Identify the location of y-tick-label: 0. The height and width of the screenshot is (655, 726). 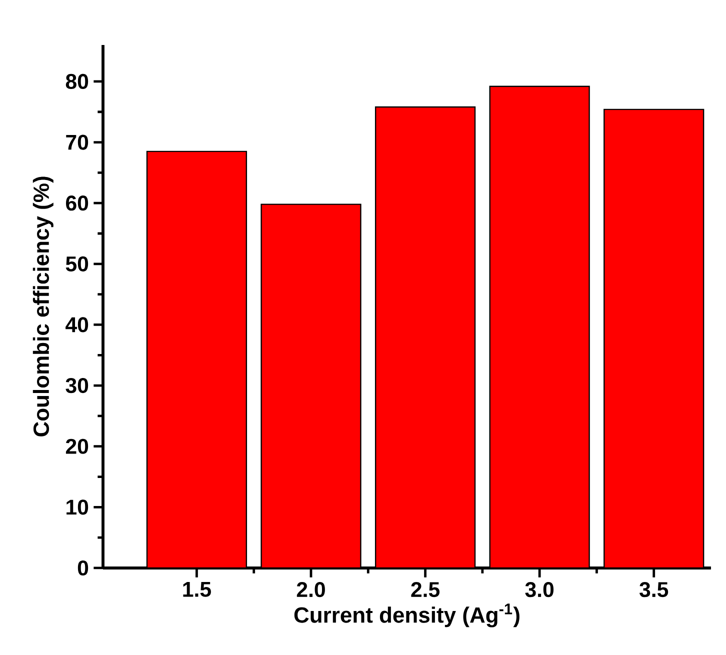
(83, 568).